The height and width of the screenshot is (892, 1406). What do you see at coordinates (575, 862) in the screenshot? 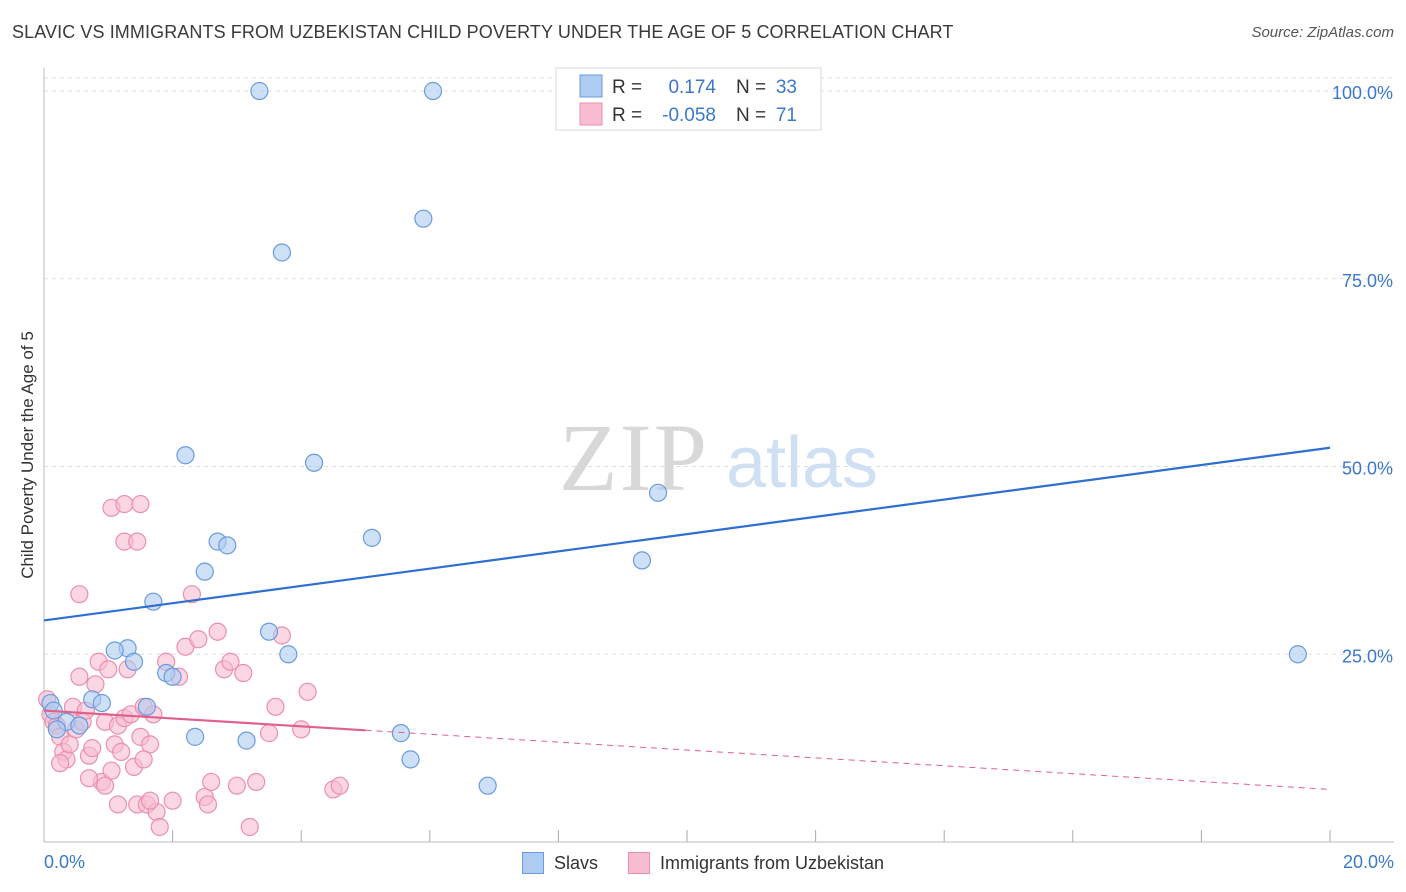
I see `legend-label-slavs: Slavs` at bounding box center [575, 862].